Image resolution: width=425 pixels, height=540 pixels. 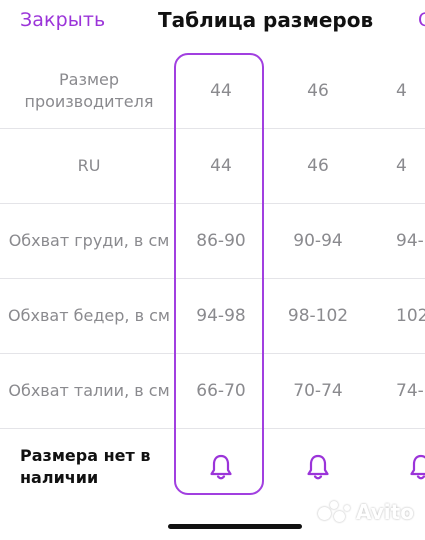 I want to click on size-cell: 102-, so click(x=410, y=316).